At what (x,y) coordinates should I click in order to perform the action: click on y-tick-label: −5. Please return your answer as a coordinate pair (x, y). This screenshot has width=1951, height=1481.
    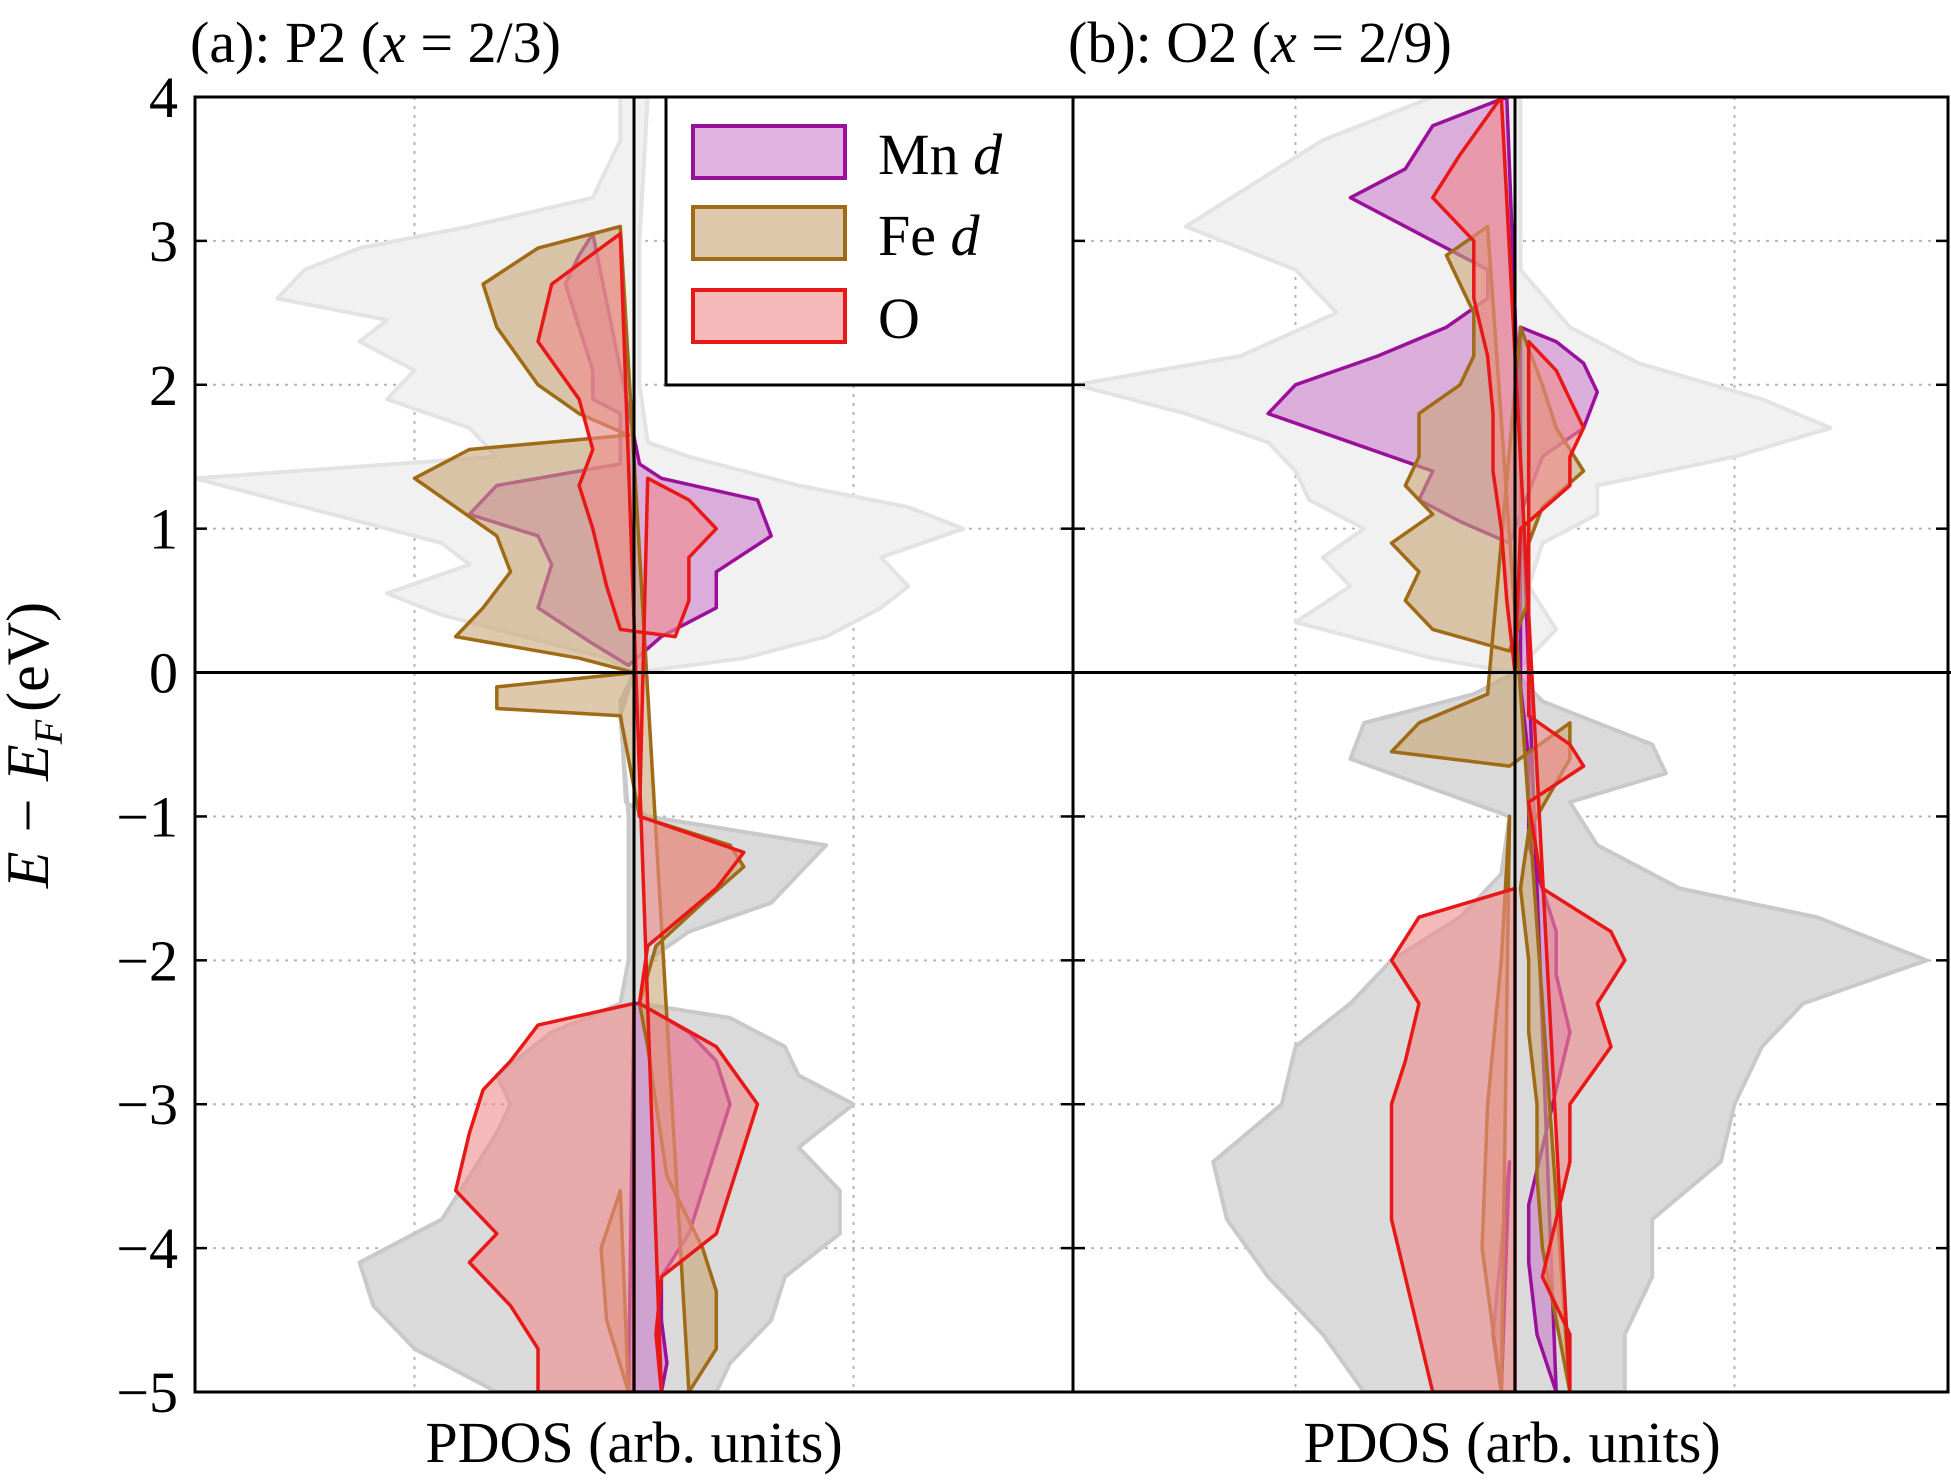
    Looking at the image, I should click on (147, 1392).